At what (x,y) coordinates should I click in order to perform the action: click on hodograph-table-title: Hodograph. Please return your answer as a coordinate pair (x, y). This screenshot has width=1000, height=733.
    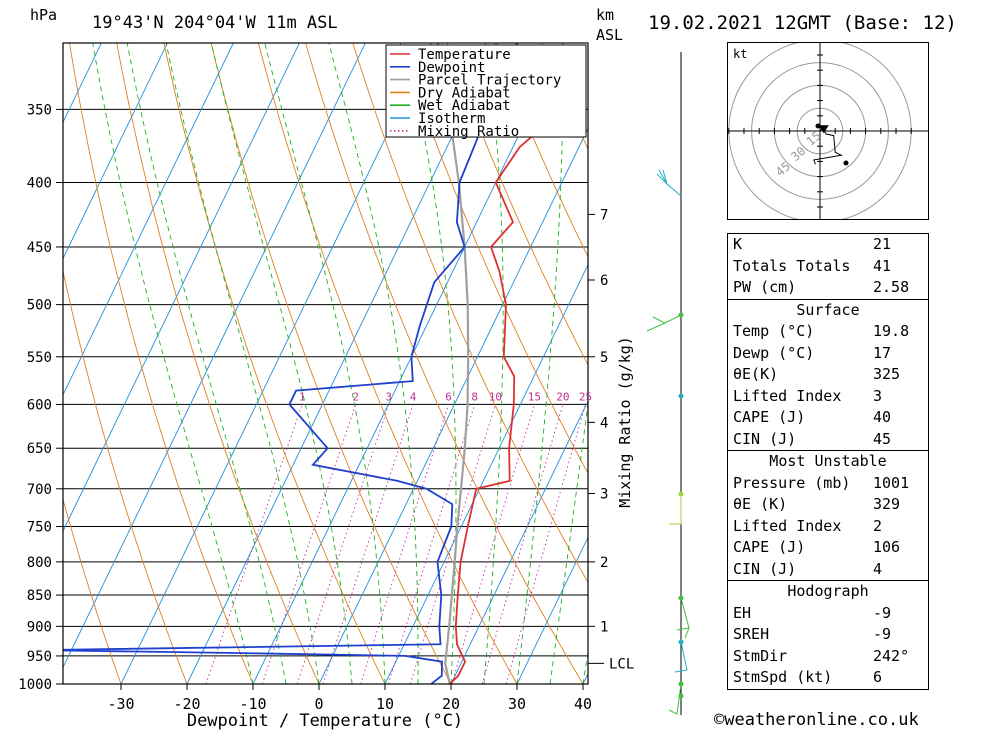
    Looking at the image, I should click on (828, 591).